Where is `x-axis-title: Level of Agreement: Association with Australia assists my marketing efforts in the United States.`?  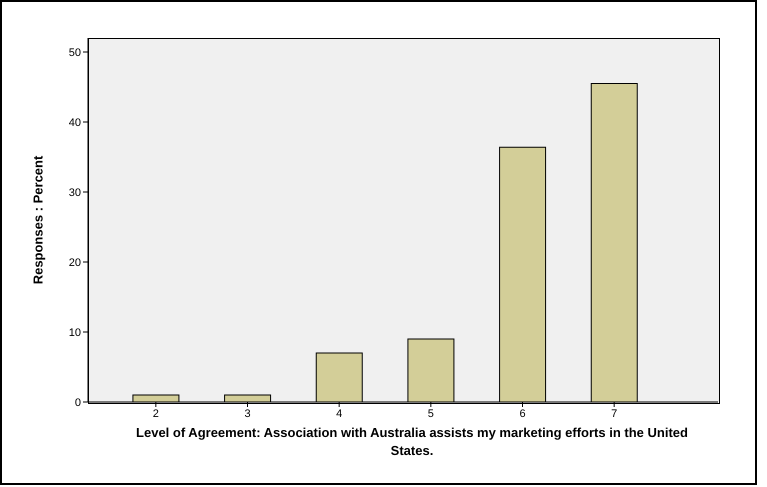 x-axis-title: Level of Agreement: Association with Australia assists my marketing efforts in the United States. is located at coordinates (412, 442).